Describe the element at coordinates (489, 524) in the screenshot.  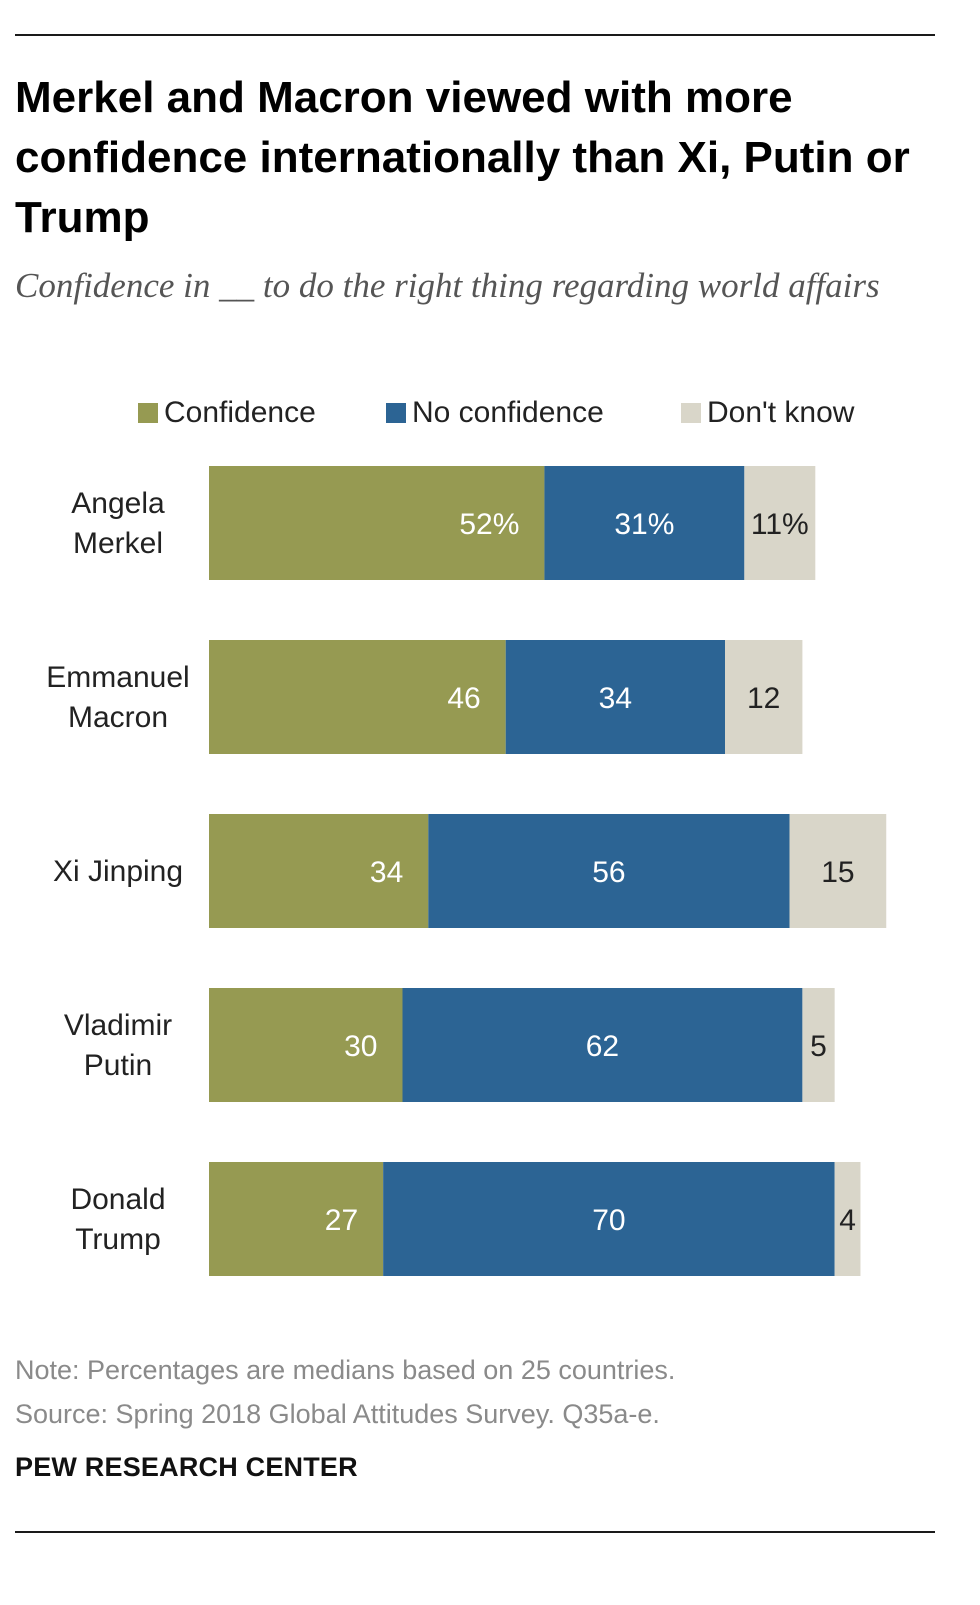
I see `value-label-confidence-angela-merkel: 52%` at that location.